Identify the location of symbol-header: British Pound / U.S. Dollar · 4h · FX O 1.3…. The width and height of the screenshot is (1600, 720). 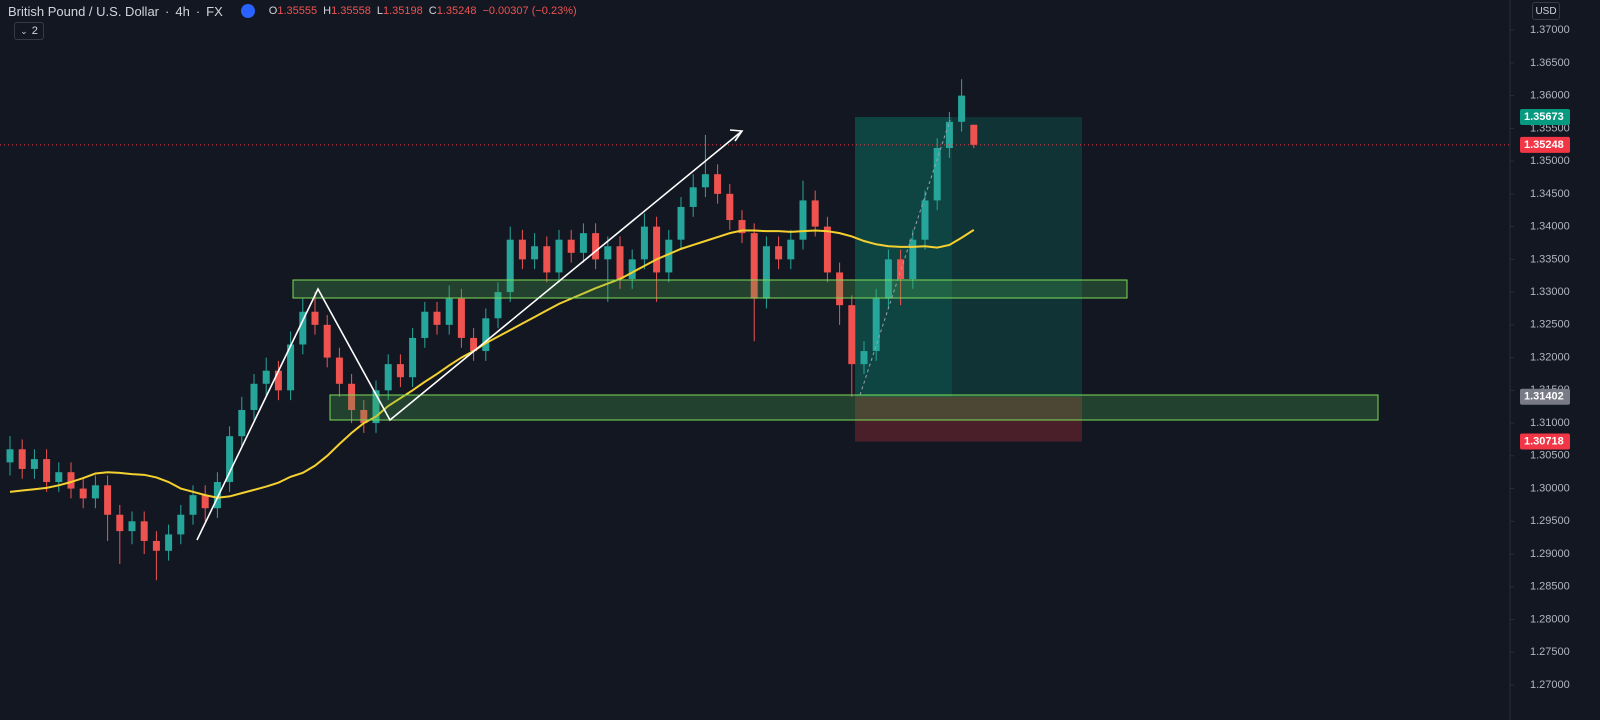
(292, 11).